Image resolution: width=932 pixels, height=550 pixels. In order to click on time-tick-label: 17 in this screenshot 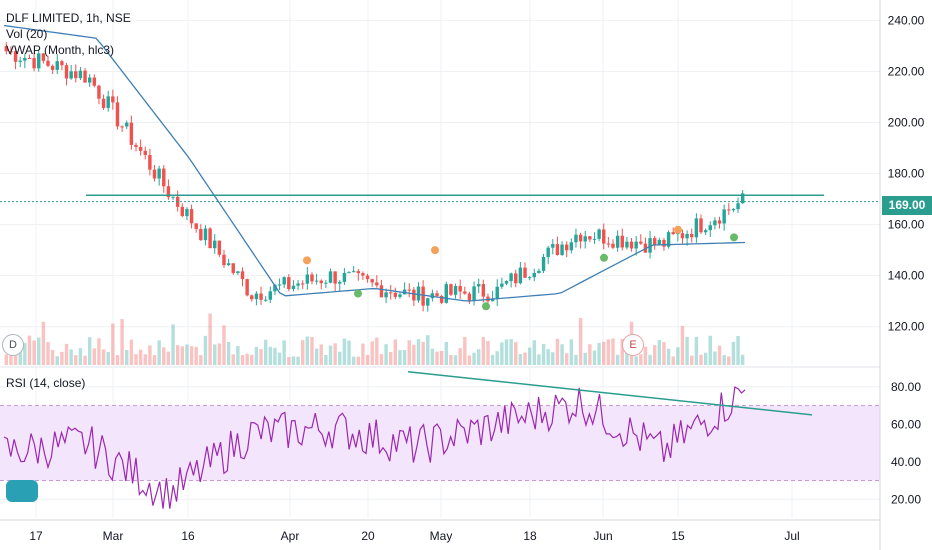, I will do `click(36, 536)`.